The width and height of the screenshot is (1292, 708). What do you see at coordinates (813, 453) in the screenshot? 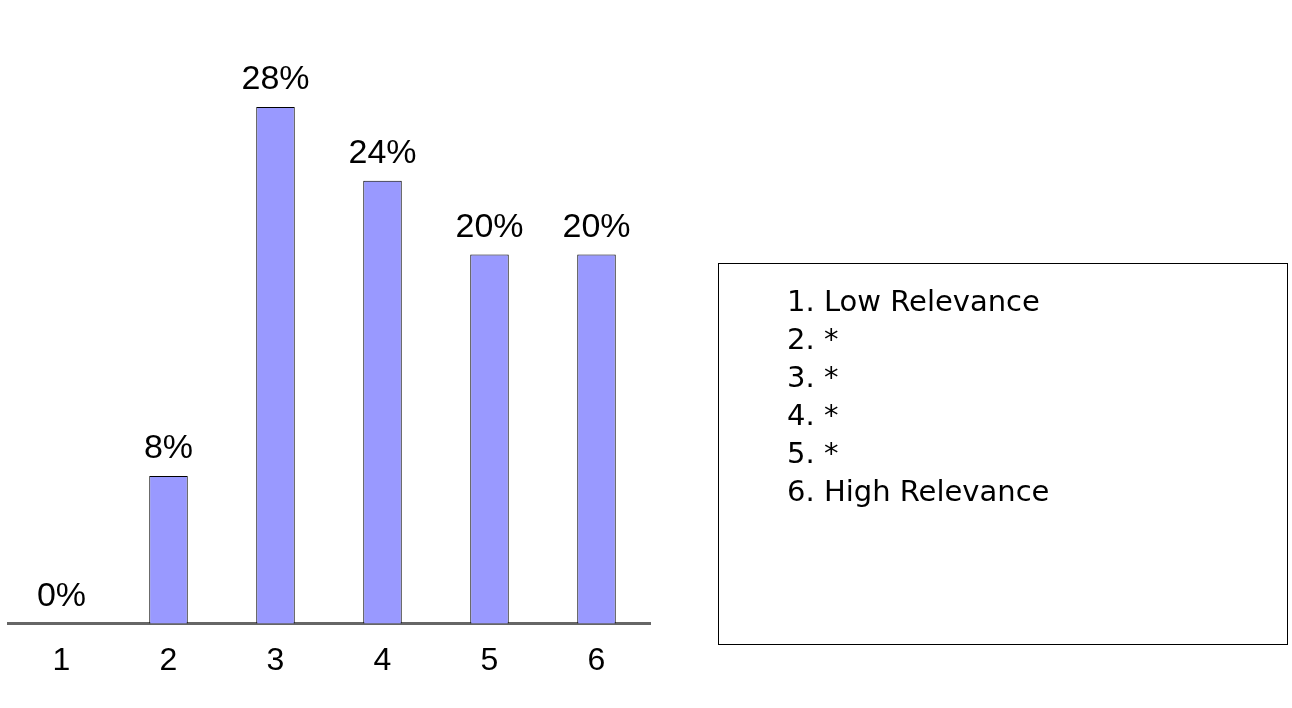
I see `text: 5. *` at bounding box center [813, 453].